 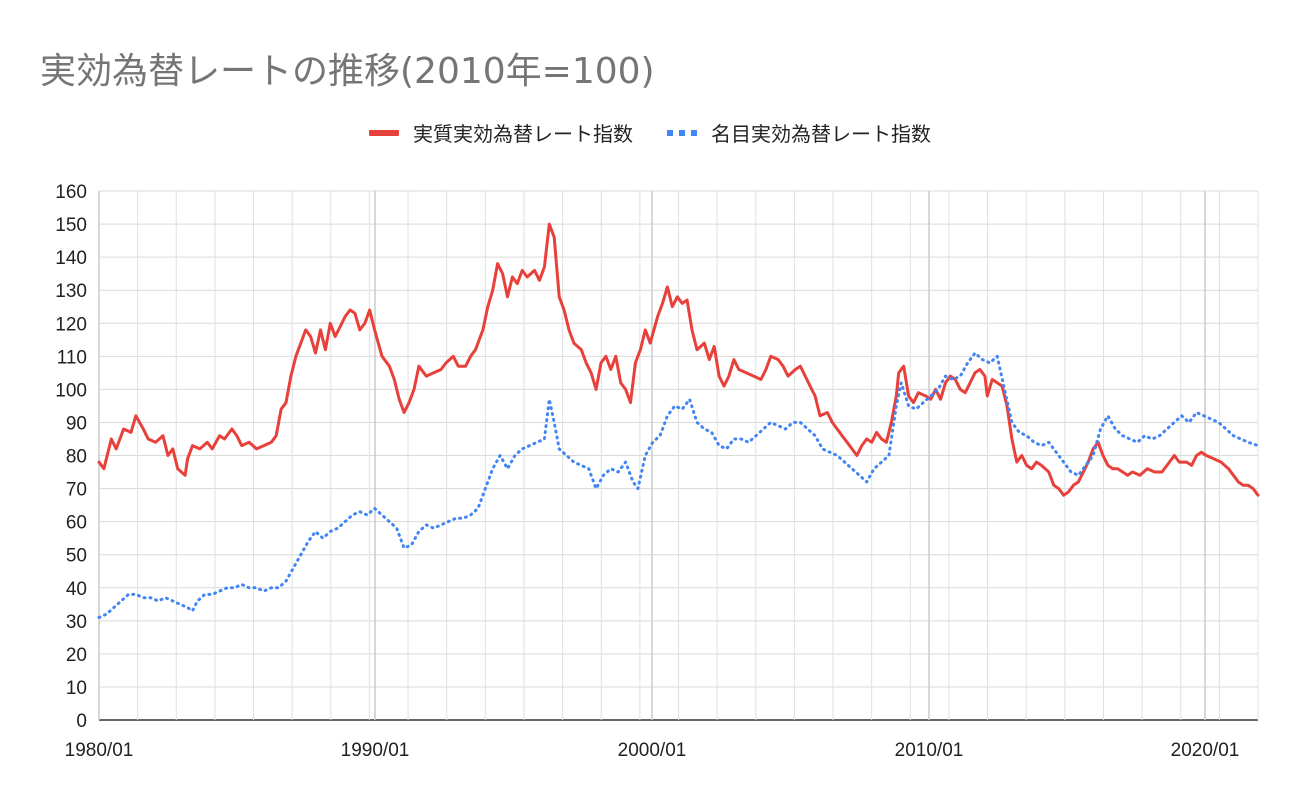 What do you see at coordinates (72, 357) in the screenshot?
I see `y-tick-label-110: 110` at bounding box center [72, 357].